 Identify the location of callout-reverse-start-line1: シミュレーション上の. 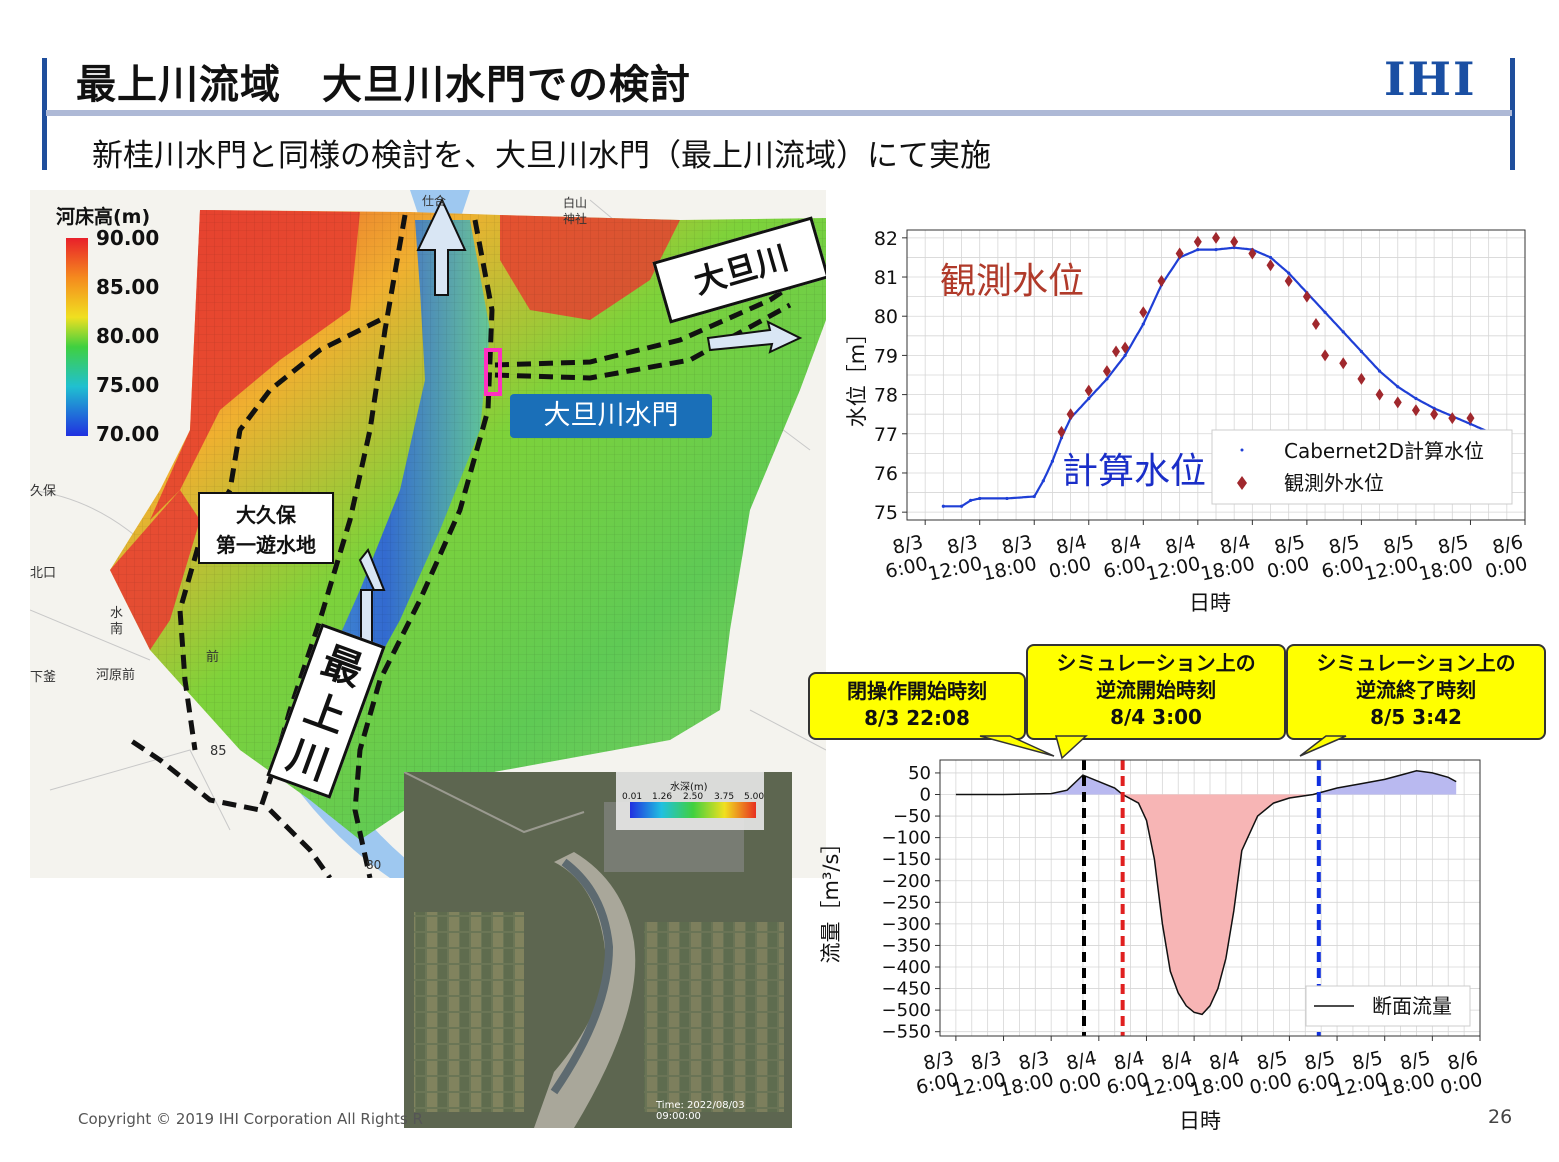
(1156, 663).